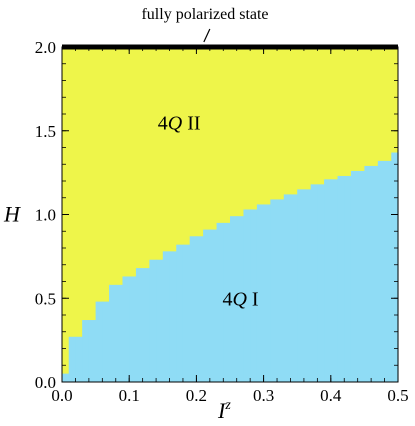  Describe the element at coordinates (129, 395) in the screenshot. I see `x-tick-label: 0.1` at that location.